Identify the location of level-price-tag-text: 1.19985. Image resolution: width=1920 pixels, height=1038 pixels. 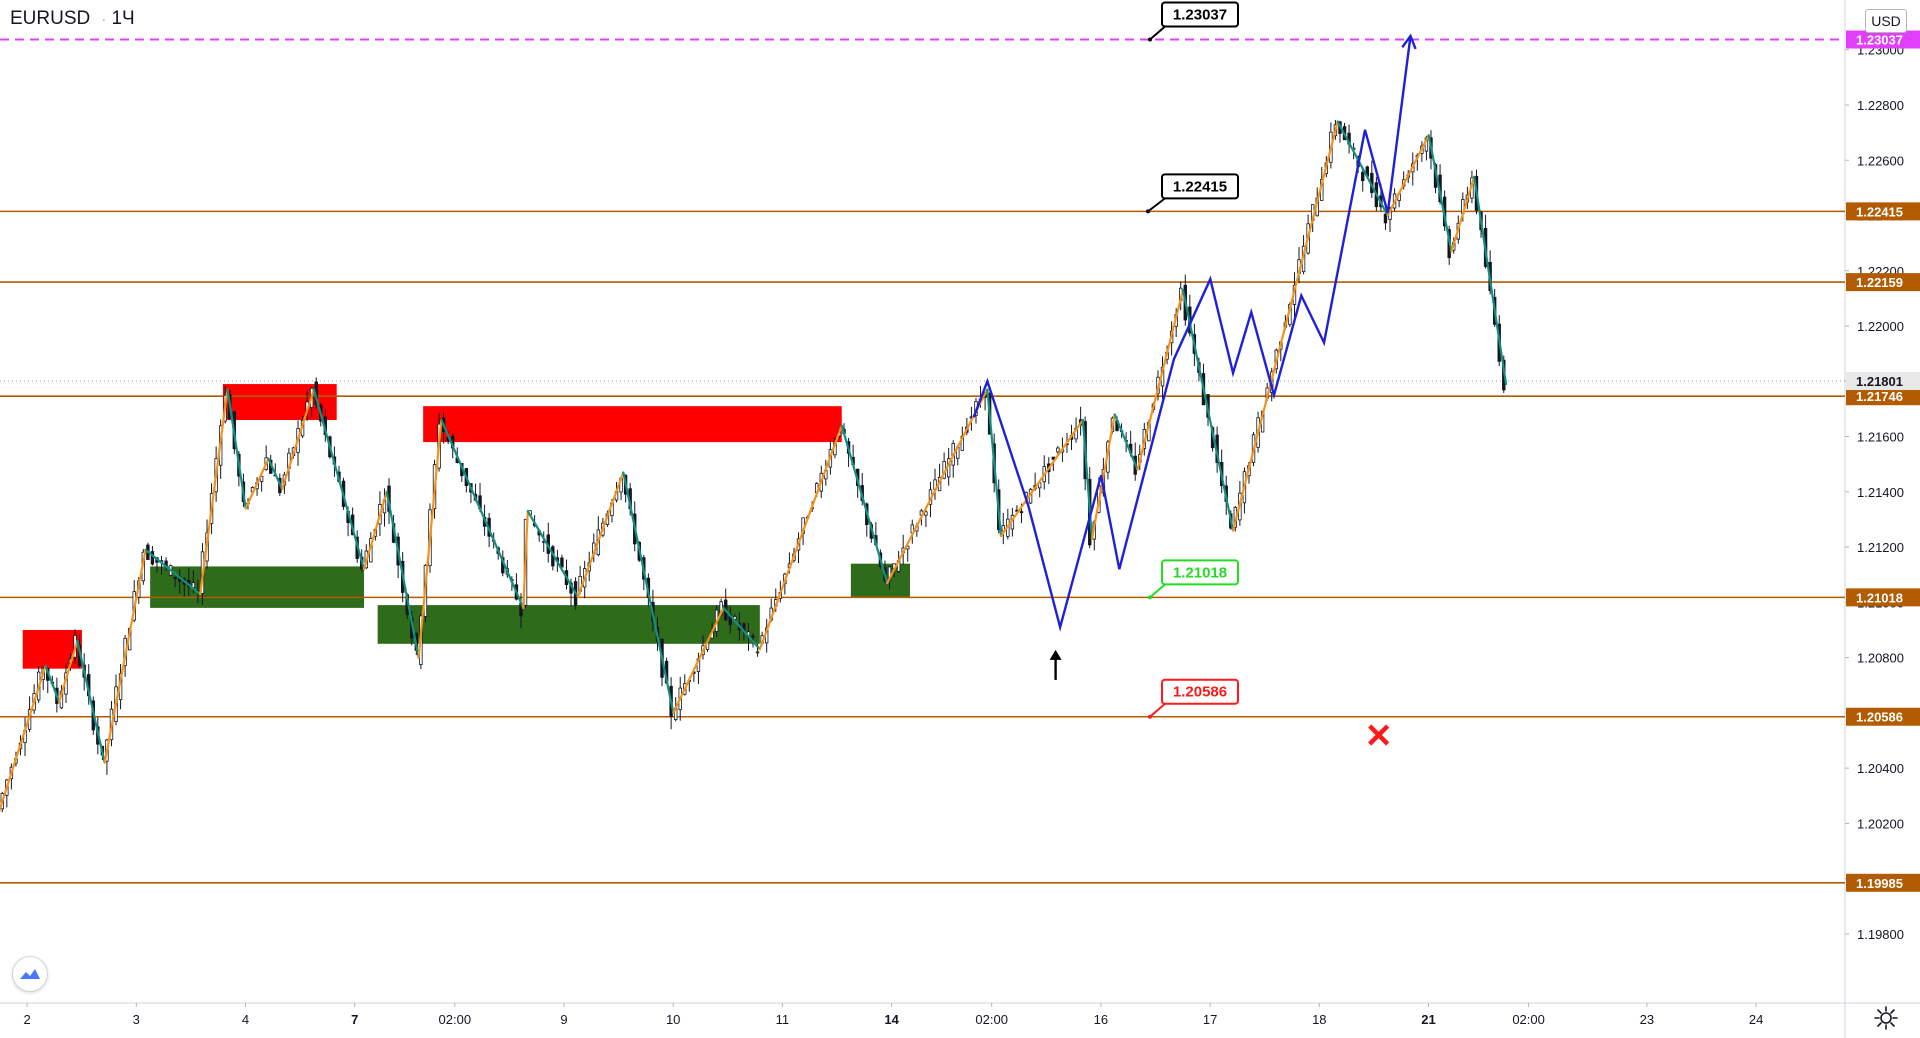
(1879, 883).